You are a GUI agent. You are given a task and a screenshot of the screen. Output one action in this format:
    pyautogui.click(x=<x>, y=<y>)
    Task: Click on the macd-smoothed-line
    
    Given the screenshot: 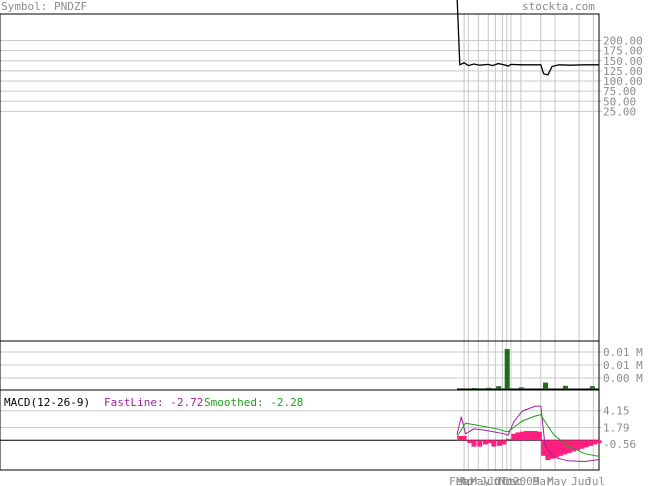 What is the action you would take?
    pyautogui.click(x=528, y=435)
    